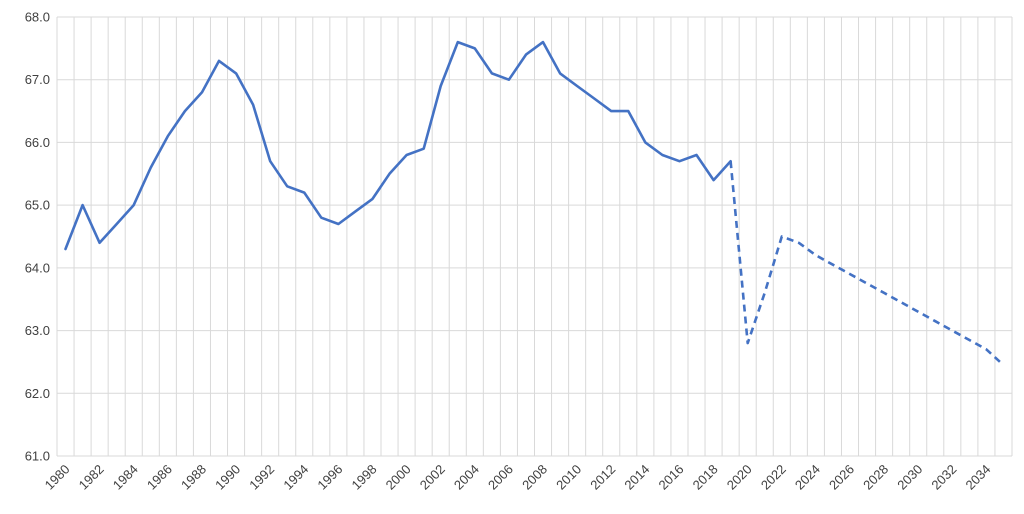 The image size is (1024, 514). I want to click on x-tick-label: 2024, so click(807, 477).